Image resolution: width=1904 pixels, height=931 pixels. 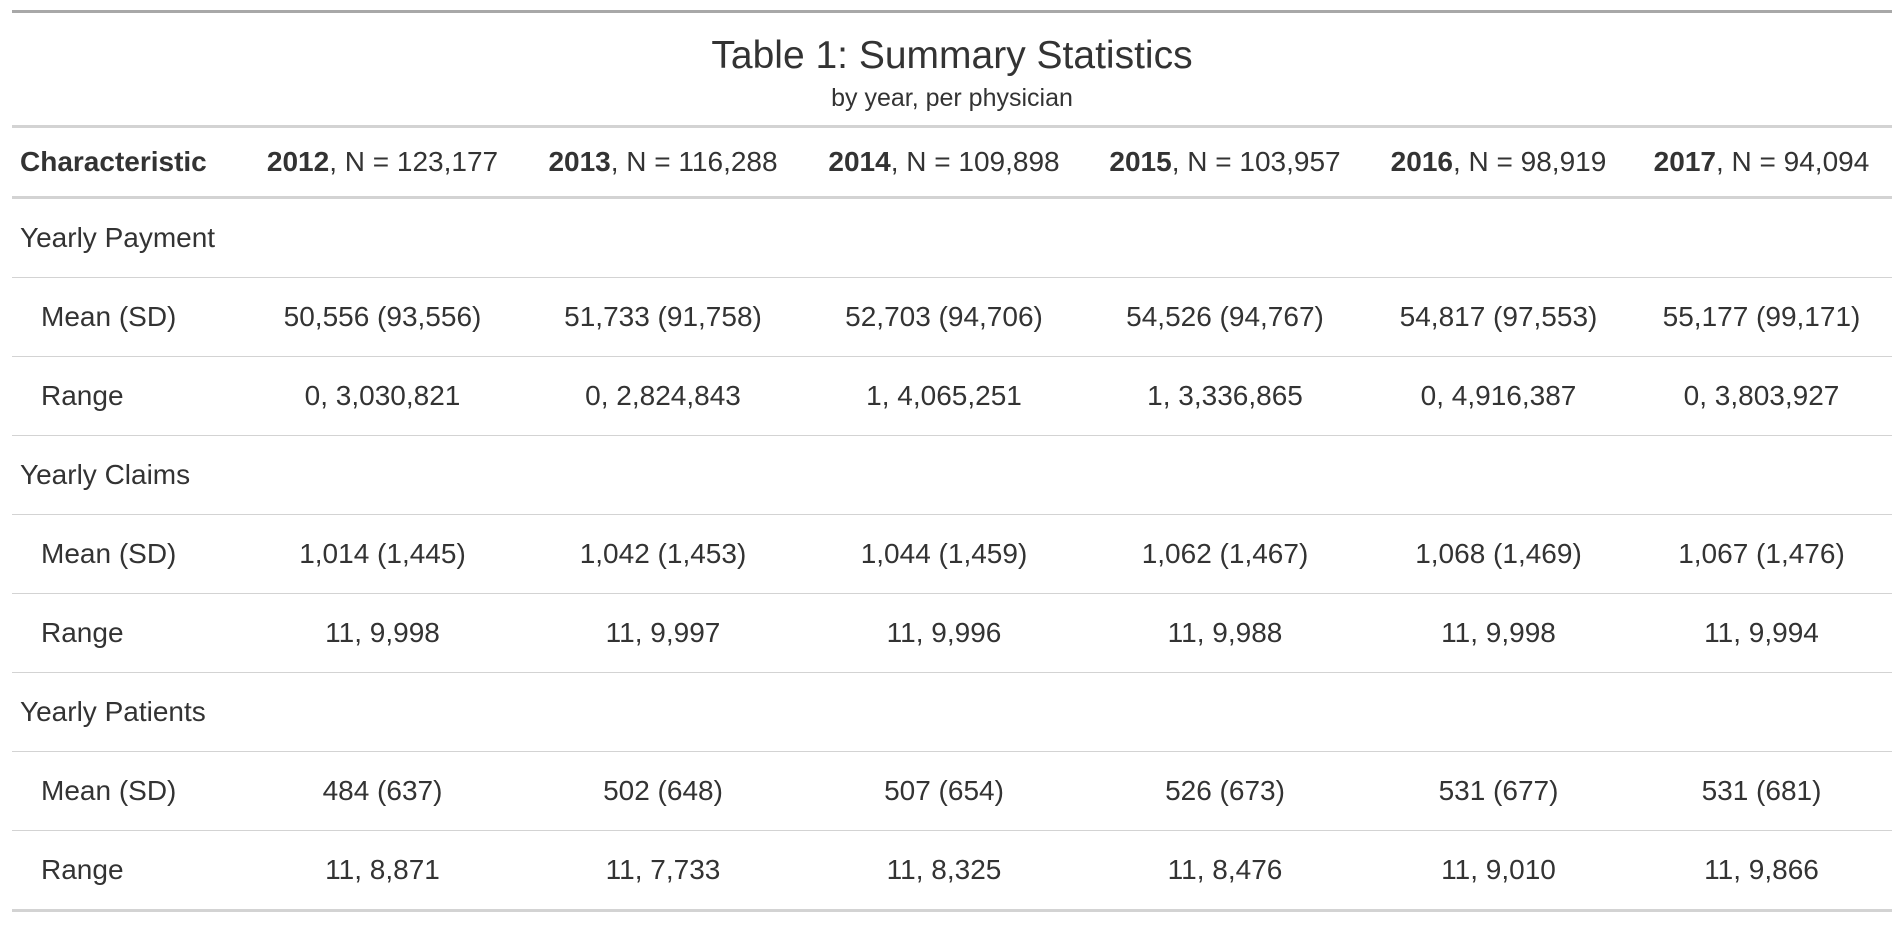 What do you see at coordinates (382, 871) in the screenshot?
I see `cell: 11, 8,871` at bounding box center [382, 871].